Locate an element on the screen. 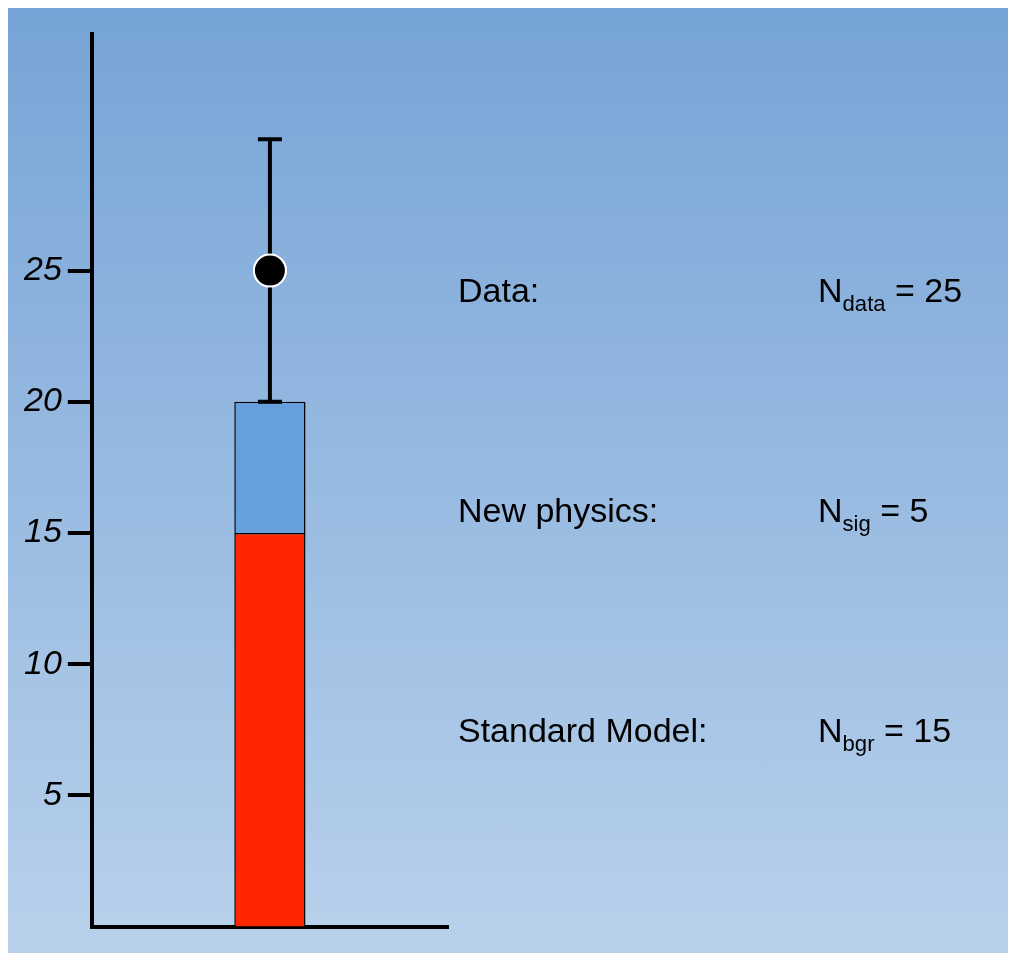 The width and height of the screenshot is (1015, 963). y-tick-label: 20 is located at coordinates (42, 399).